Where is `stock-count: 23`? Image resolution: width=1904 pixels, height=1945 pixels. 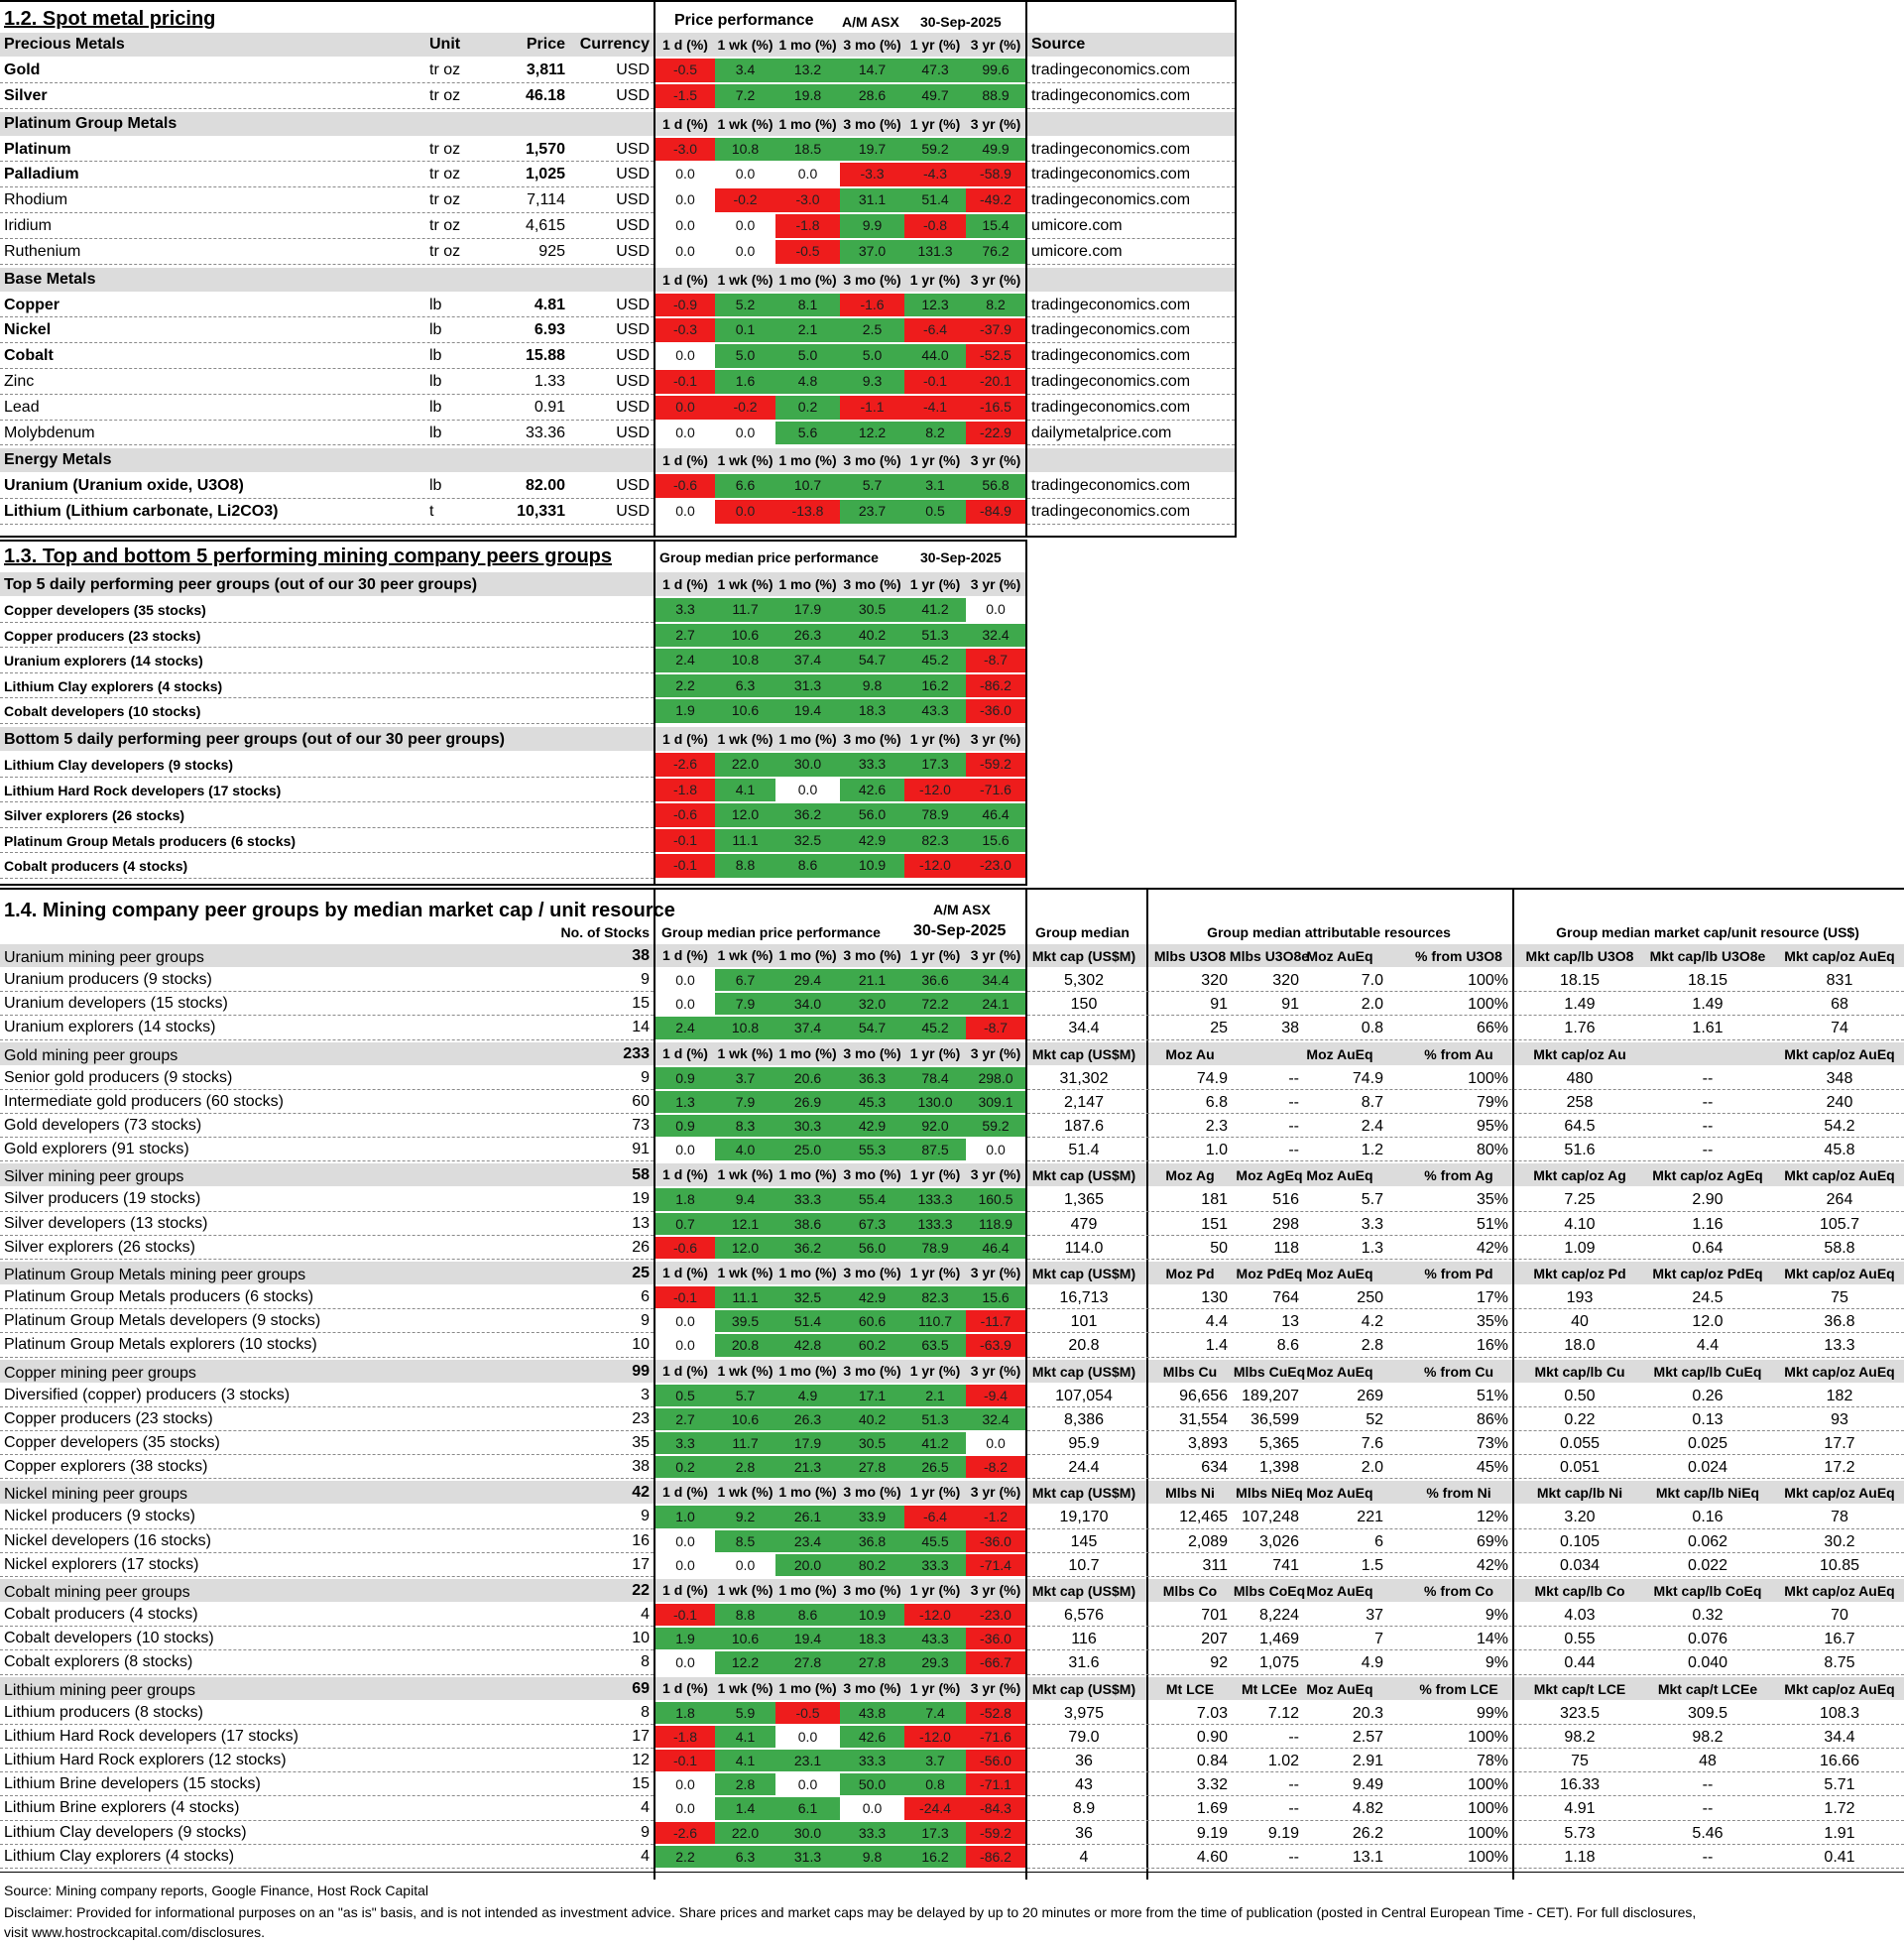 stock-count: 23 is located at coordinates (641, 1418).